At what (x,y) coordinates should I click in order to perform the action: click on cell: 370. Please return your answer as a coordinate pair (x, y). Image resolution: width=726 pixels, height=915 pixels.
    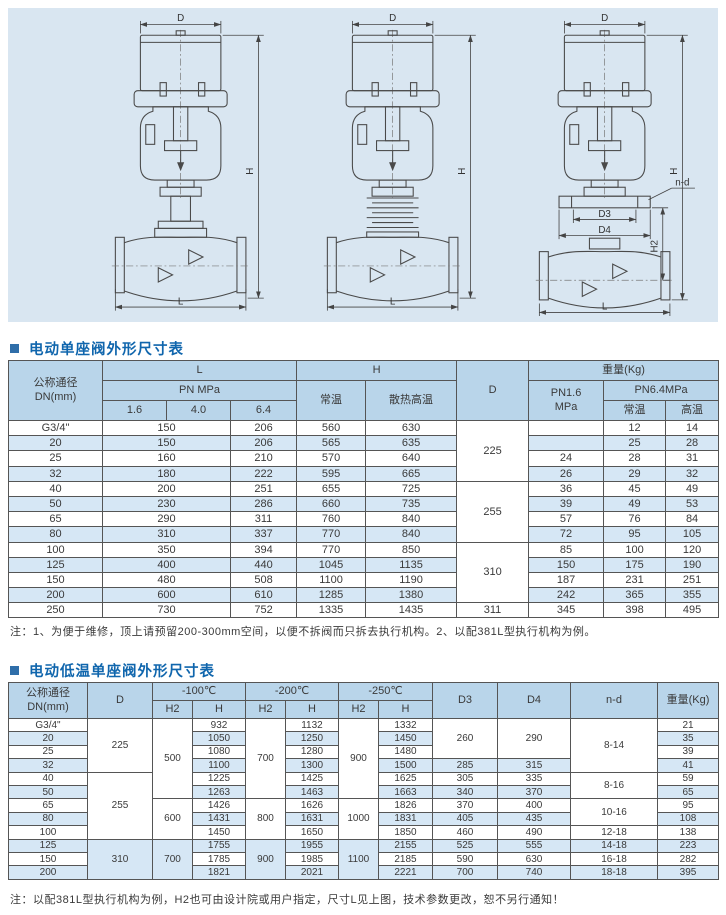
    Looking at the image, I should click on (465, 805).